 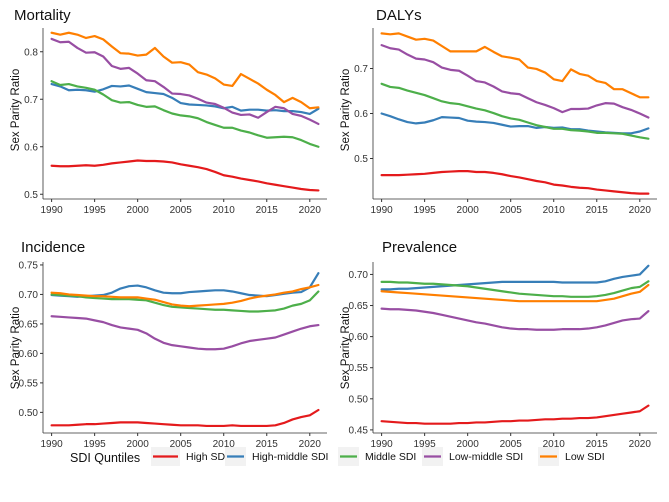 I want to click on incidence-x-tick-label: 2015, so click(x=267, y=444).